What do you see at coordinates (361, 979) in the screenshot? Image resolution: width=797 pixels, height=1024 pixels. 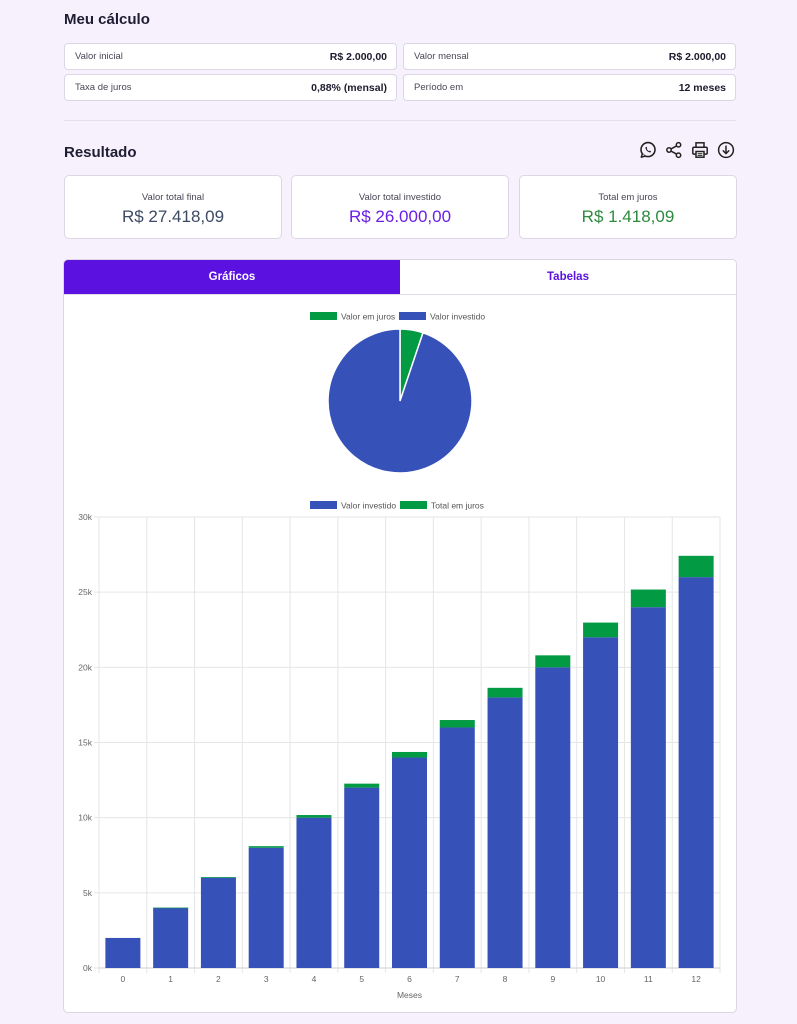 I see `x-tick-label: 5` at bounding box center [361, 979].